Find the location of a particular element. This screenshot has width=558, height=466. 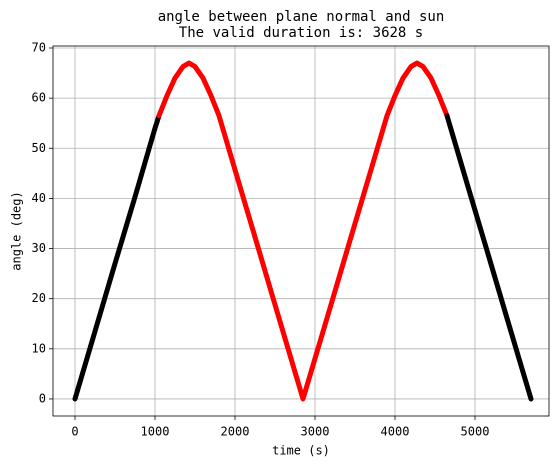

y-axis-label: angle (deg) is located at coordinates (17, 230).